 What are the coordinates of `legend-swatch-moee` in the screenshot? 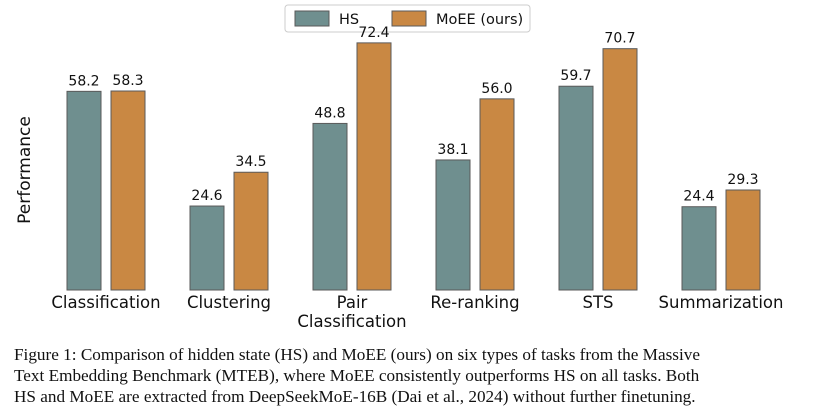 It's located at (409, 18).